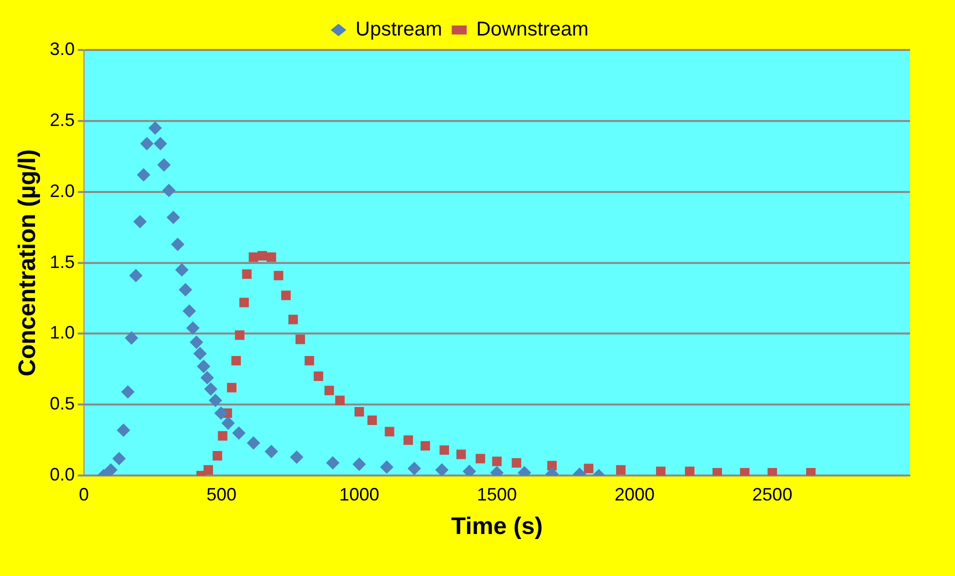 Image resolution: width=955 pixels, height=576 pixels. Describe the element at coordinates (532, 29) in the screenshot. I see `legend-label: Downstream` at that location.